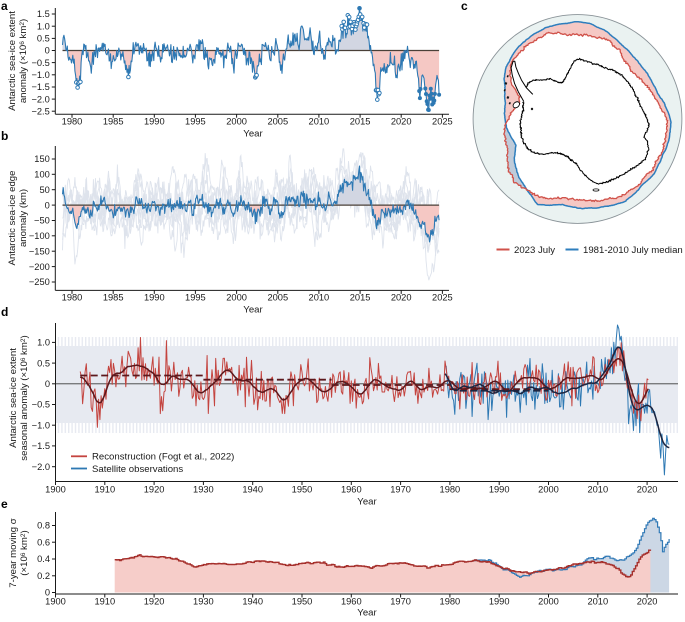  What do you see at coordinates (534, 250) in the screenshot?
I see `svg-text: 2023 July` at bounding box center [534, 250].